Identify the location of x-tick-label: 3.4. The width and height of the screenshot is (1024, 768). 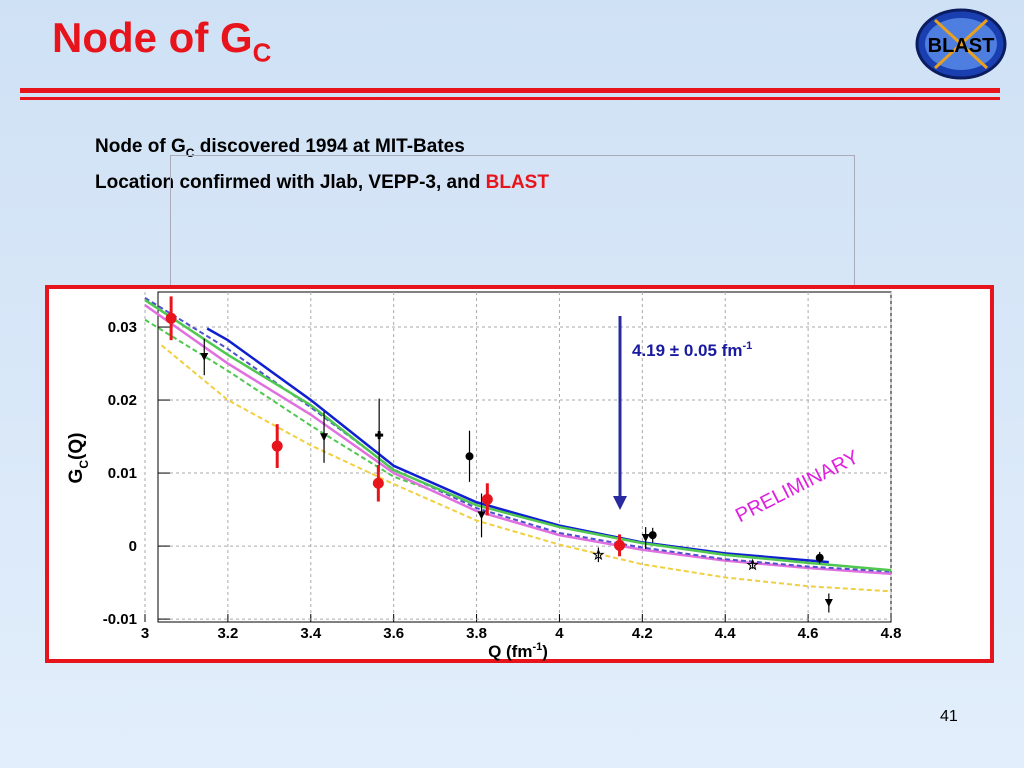
(311, 633).